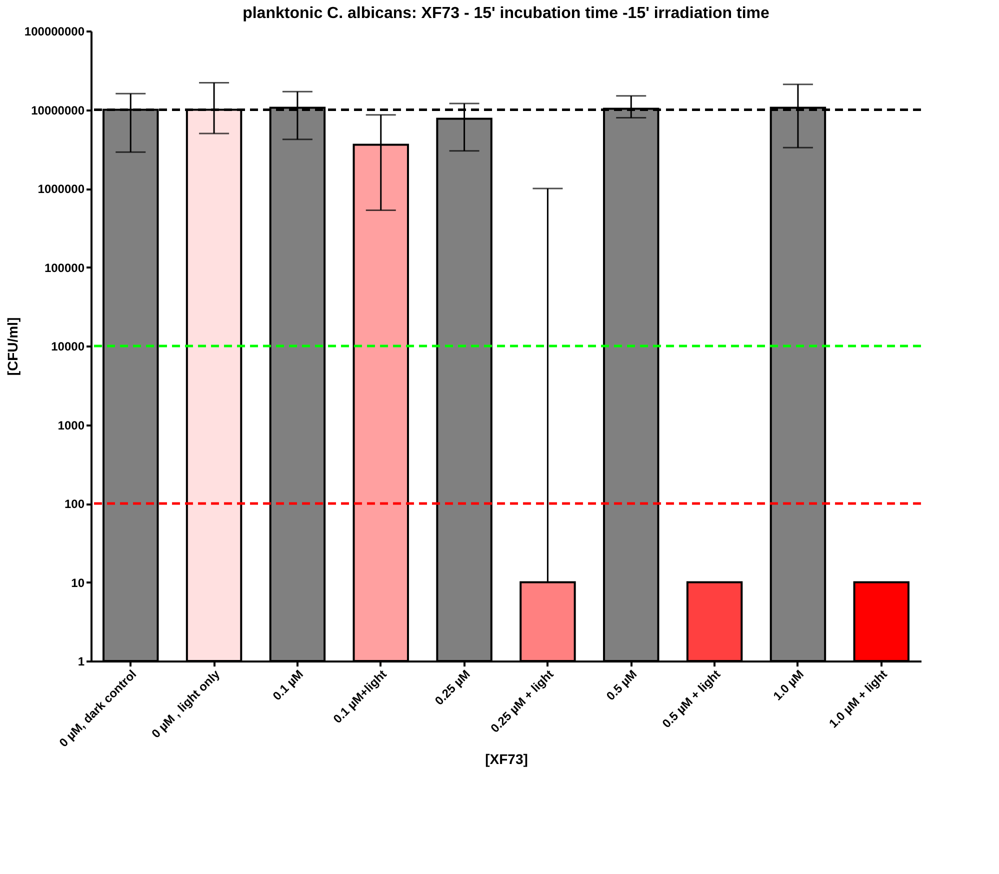 This screenshot has height=874, width=999. I want to click on x-tick-label: 0.1 µM, so click(288, 685).